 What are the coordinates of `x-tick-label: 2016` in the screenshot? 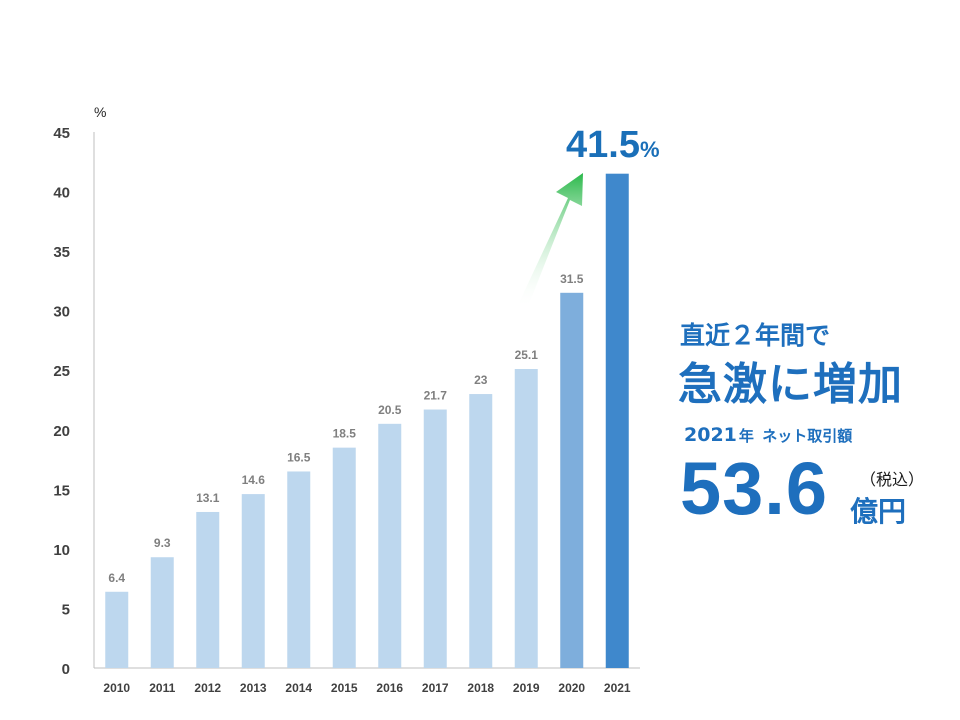 It's located at (389, 688).